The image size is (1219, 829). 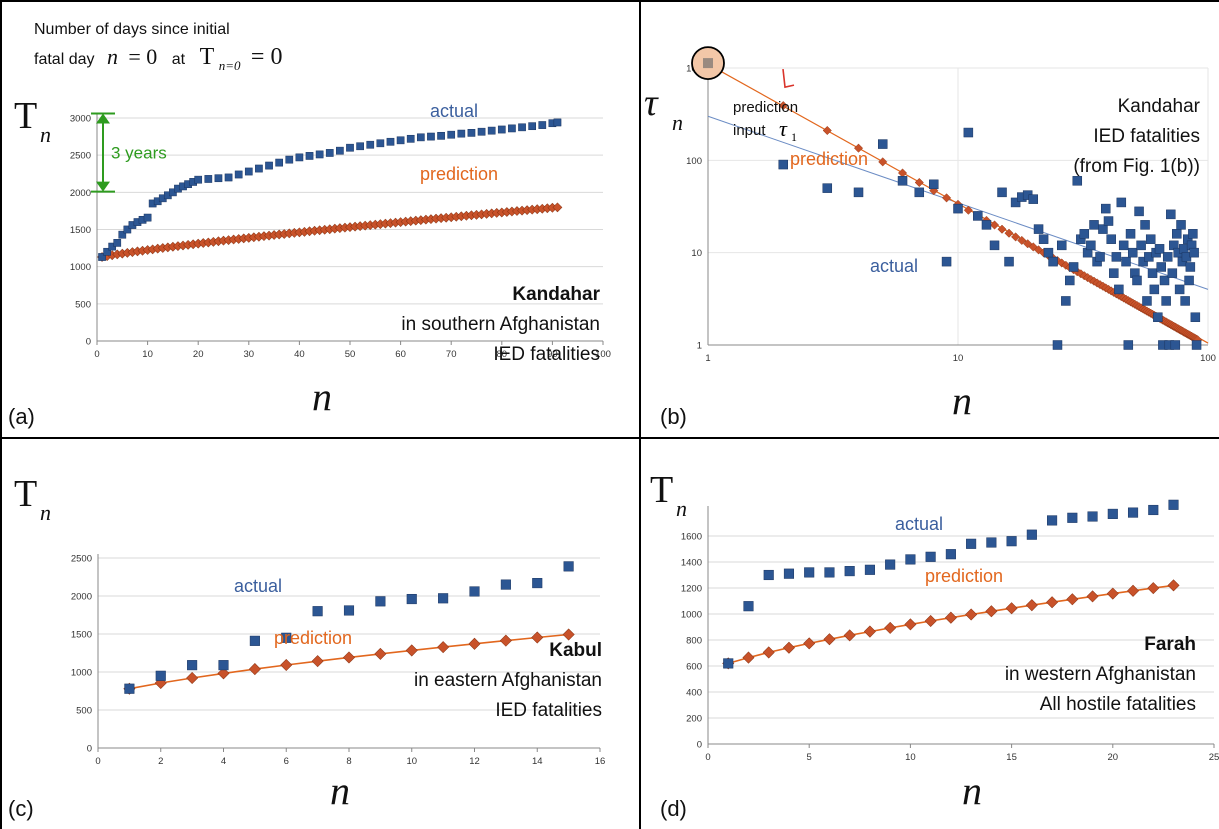 What do you see at coordinates (25, 116) in the screenshot?
I see `svg-text: T` at bounding box center [25, 116].